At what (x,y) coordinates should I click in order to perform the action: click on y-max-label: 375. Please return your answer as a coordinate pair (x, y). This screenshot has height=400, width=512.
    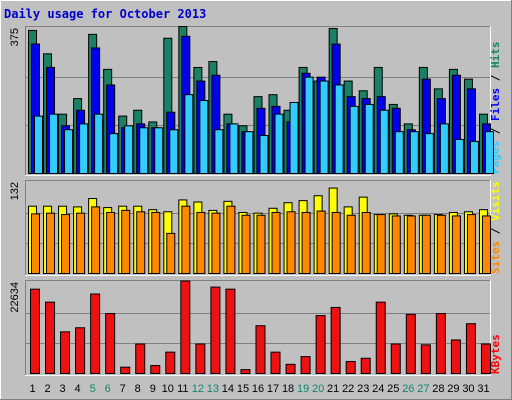
    Looking at the image, I should click on (15, 37).